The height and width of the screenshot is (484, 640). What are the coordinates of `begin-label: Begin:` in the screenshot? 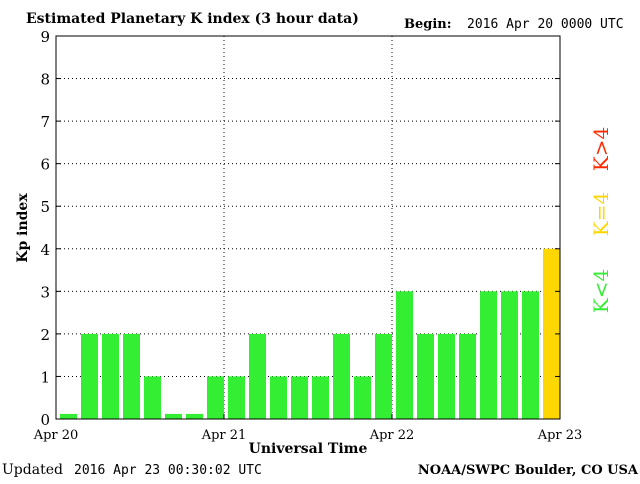 It's located at (428, 24).